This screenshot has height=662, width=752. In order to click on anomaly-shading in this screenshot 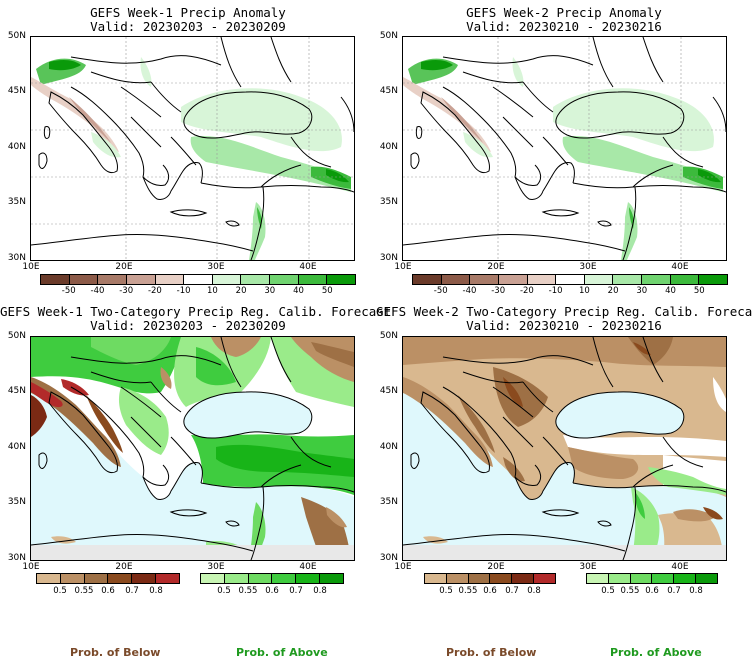, I will do `click(563, 158)`.